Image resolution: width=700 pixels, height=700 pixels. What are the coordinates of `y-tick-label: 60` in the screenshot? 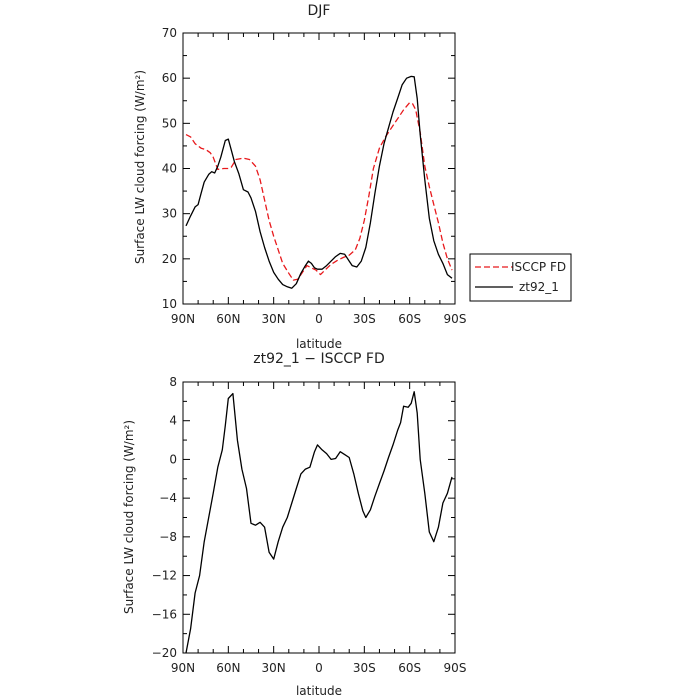 It's located at (169, 78).